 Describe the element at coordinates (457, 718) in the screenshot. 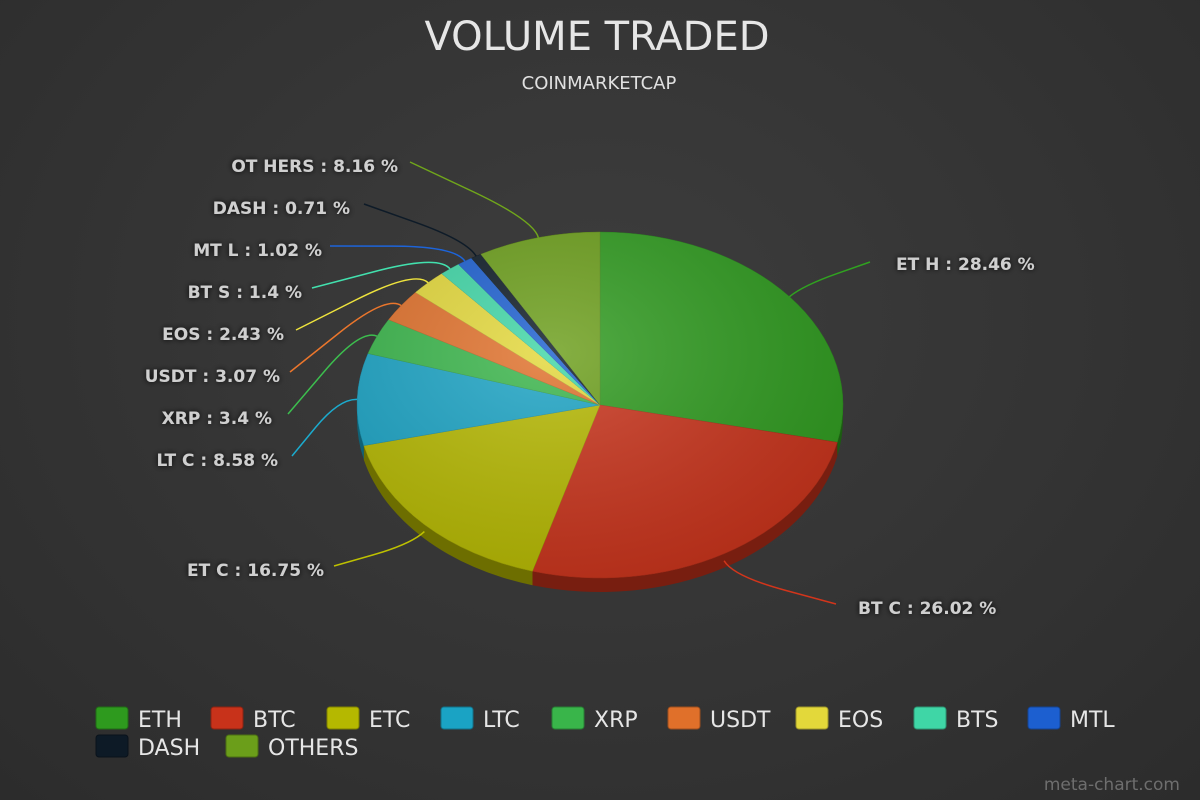

I see `legend-swatch-ltc` at that location.